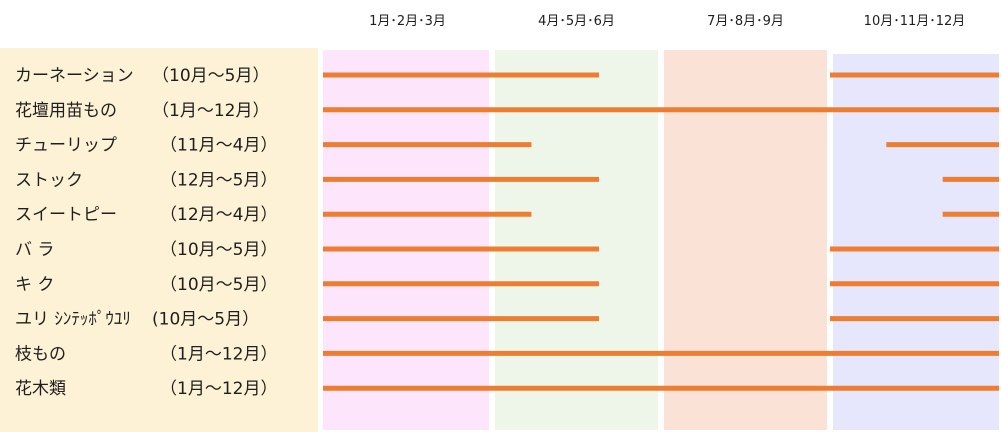 Image resolution: width=1001 pixels, height=432 pixels. What do you see at coordinates (218, 215) in the screenshot?
I see `row-period: （12月～4月）` at bounding box center [218, 215].